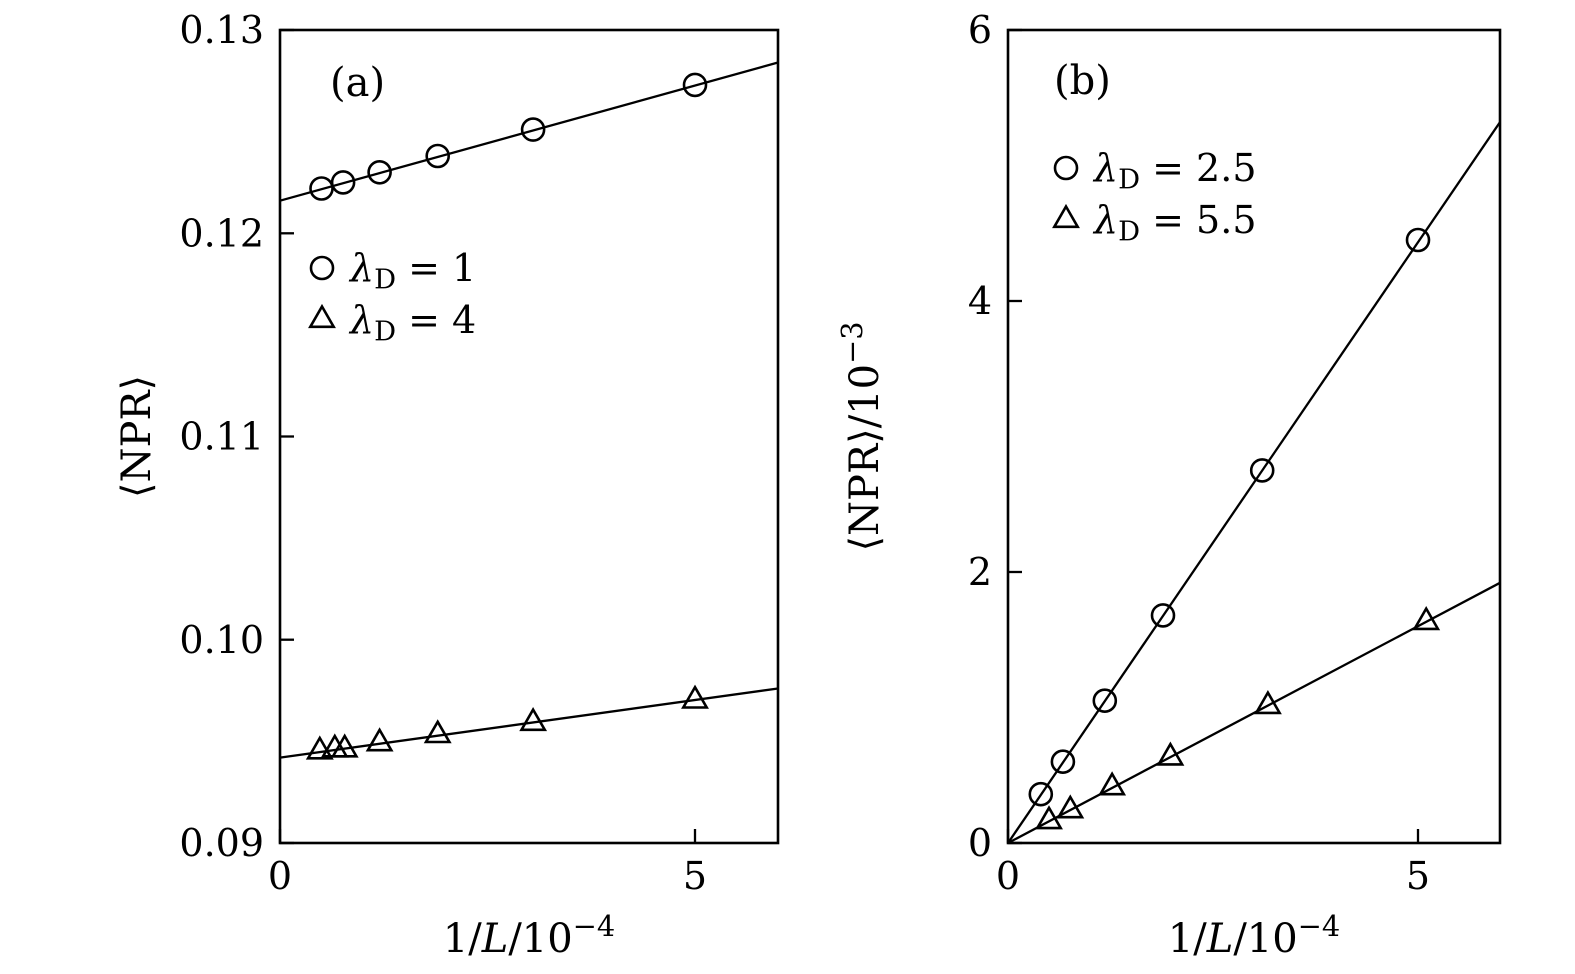 The height and width of the screenshot is (974, 1575). Describe the element at coordinates (221, 640) in the screenshot. I see `y-tick-label: 0.10` at that location.